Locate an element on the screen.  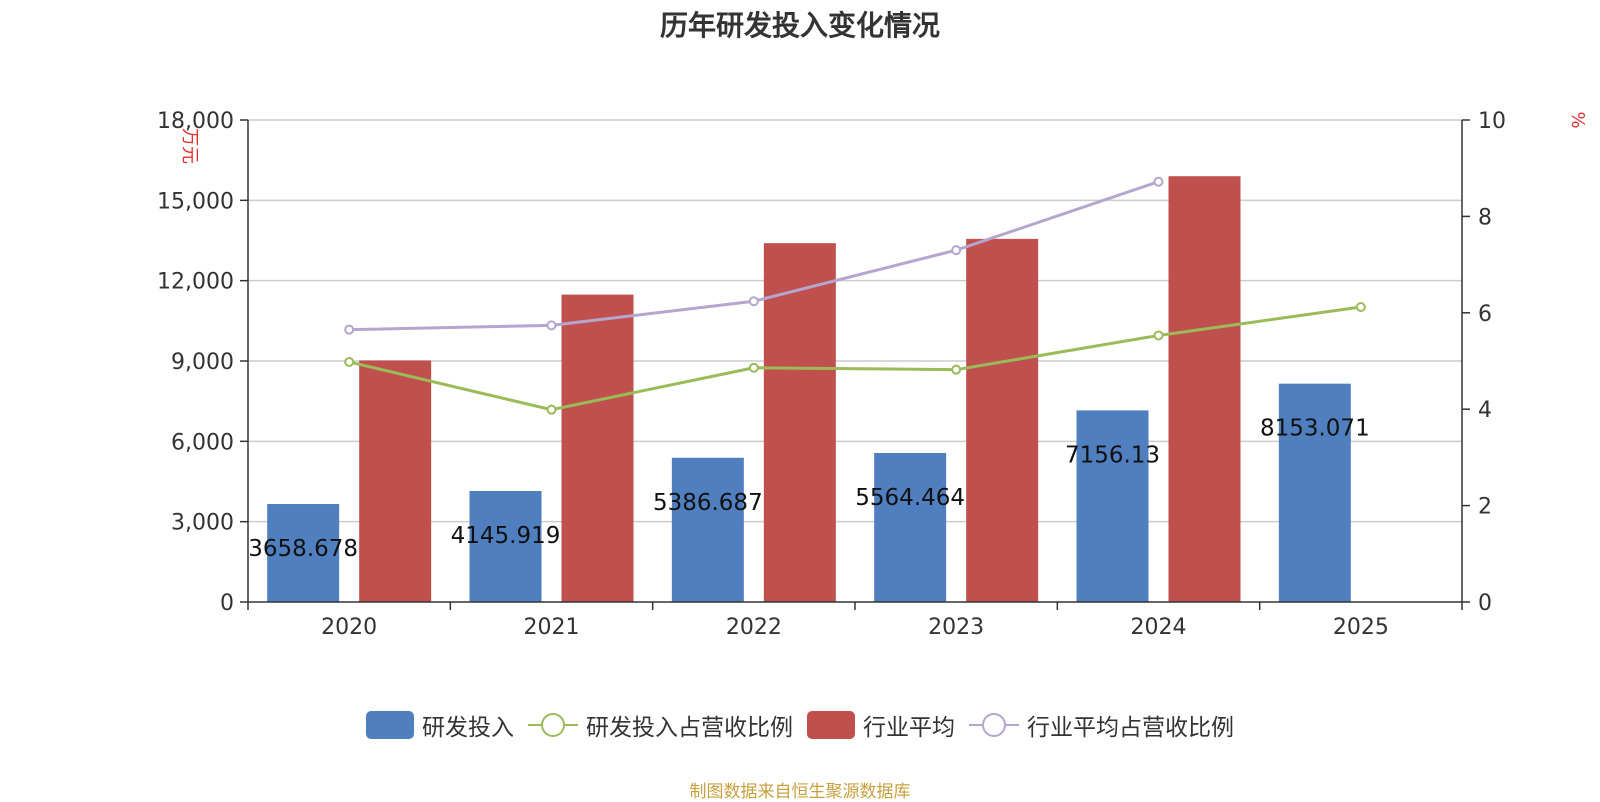
y-left-tick-label: 0 is located at coordinates (227, 603).